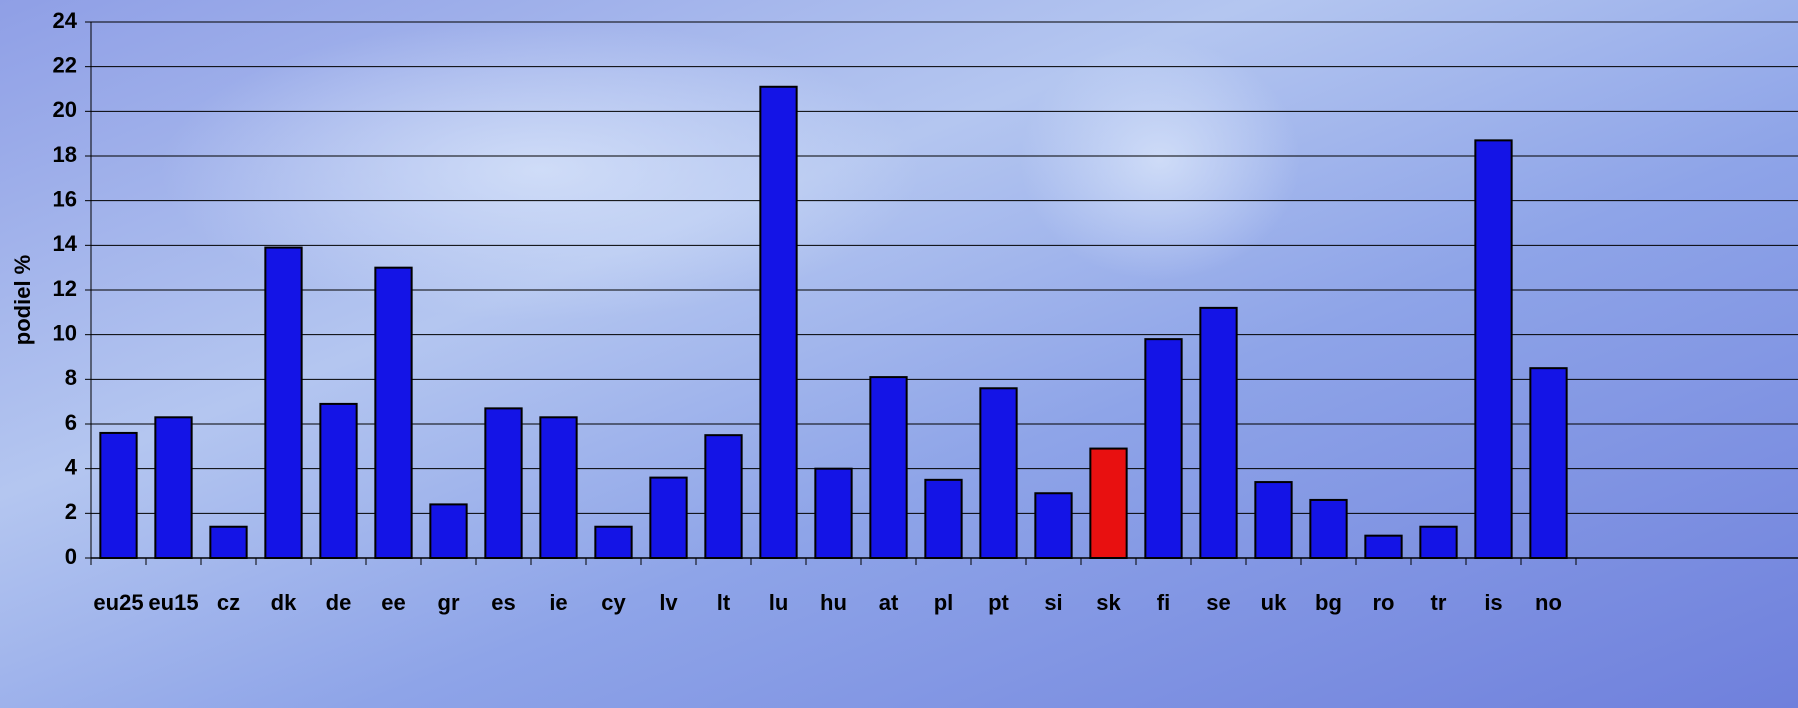 The height and width of the screenshot is (708, 1798). Describe the element at coordinates (1160, 160) in the screenshot. I see `background-shape` at that location.